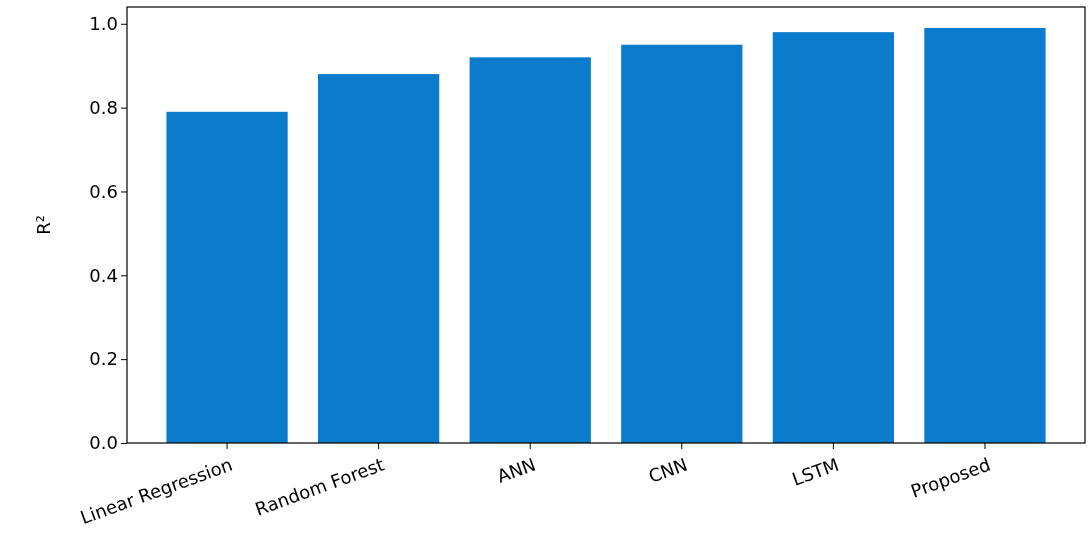 This screenshot has width=1089, height=554. Describe the element at coordinates (103, 24) in the screenshot. I see `y-tick-label: 1.0` at that location.